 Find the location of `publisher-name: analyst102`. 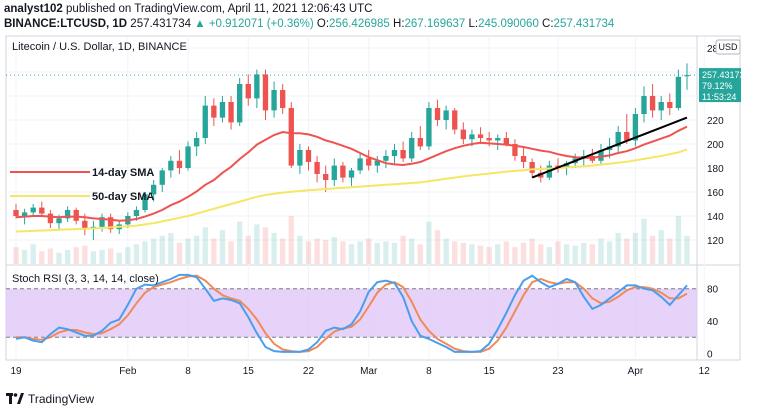

publisher-name: analyst102 is located at coordinates (33, 9).